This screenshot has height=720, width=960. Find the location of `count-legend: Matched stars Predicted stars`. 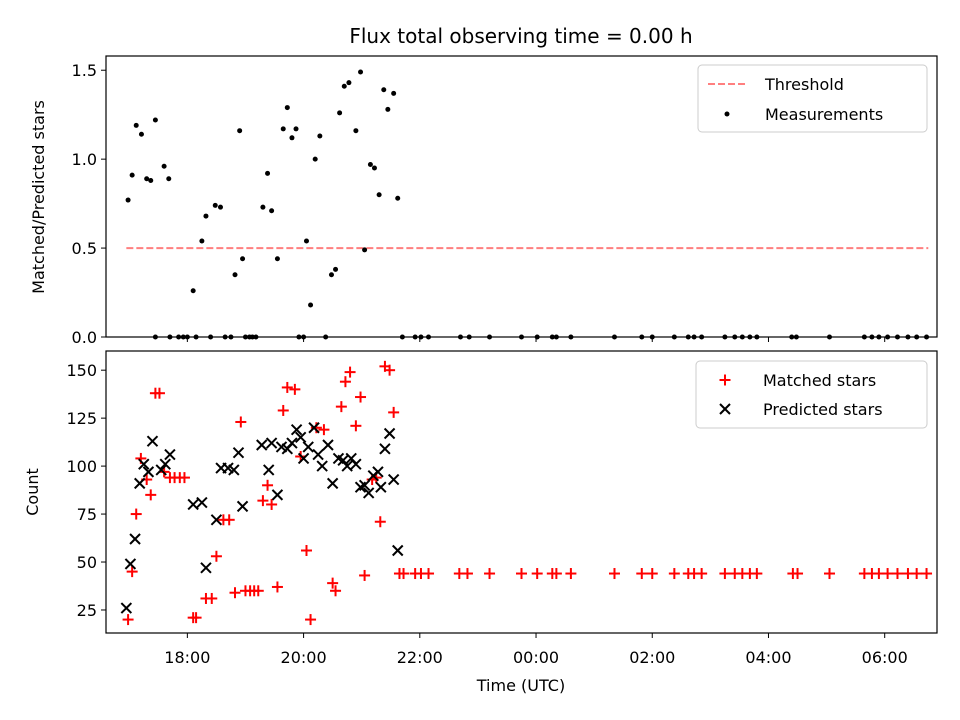

count-legend: Matched stars Predicted stars is located at coordinates (811, 394).